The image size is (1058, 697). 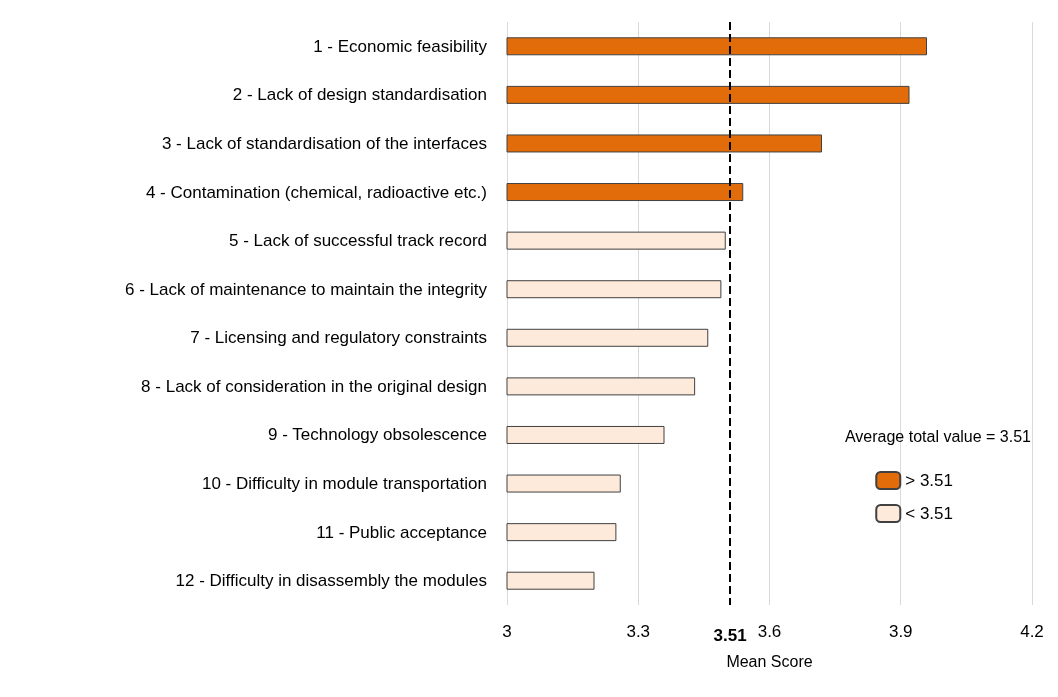 I want to click on y-tick-label: 10 - Difficulty in module transportation, so click(x=344, y=484).